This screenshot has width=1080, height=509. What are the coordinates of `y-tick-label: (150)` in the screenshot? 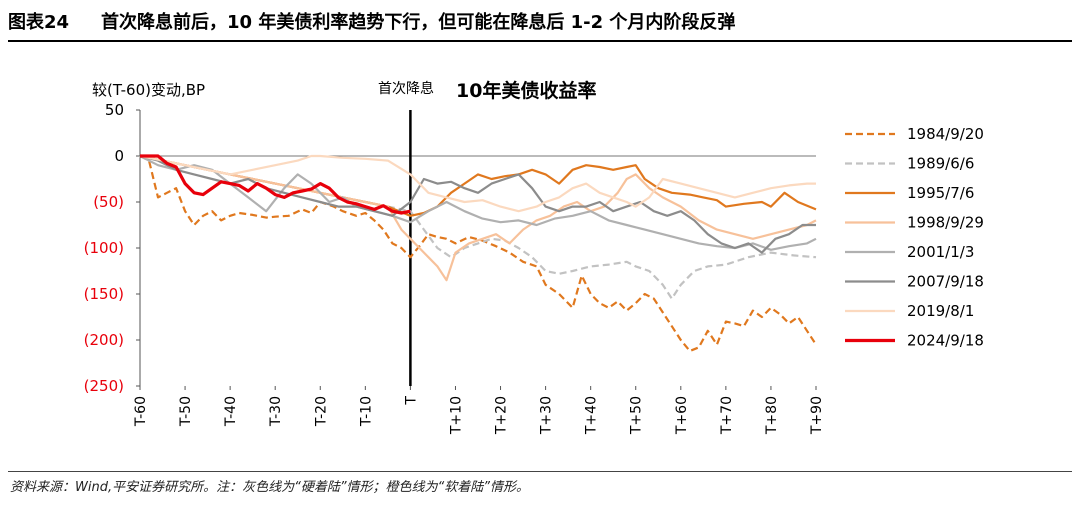 It's located at (104, 294).